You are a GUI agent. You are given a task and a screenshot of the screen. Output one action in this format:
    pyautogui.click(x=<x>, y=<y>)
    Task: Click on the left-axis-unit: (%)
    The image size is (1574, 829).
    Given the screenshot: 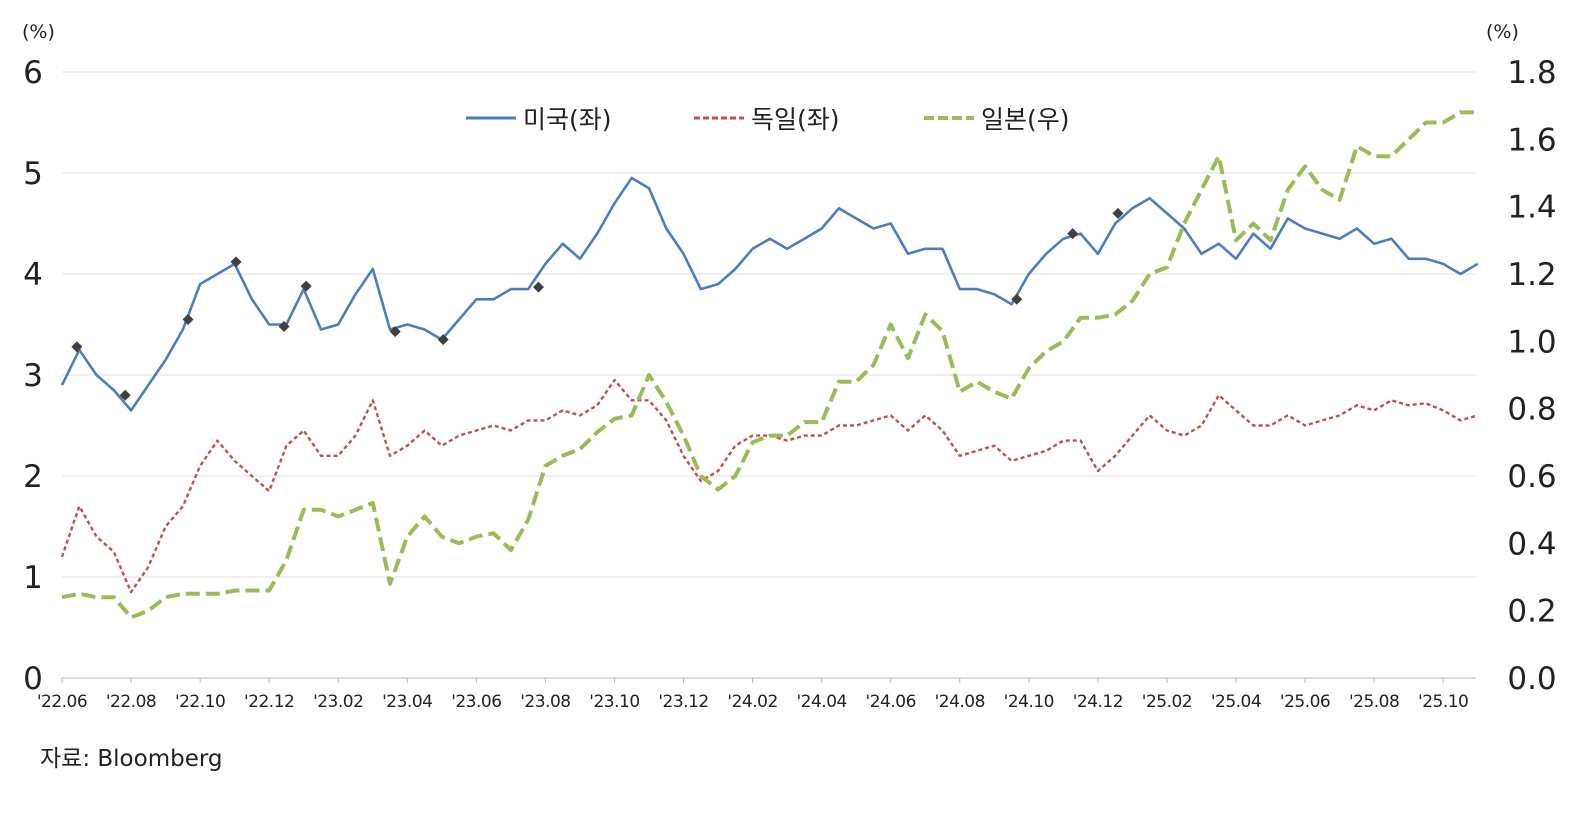 What is the action you would take?
    pyautogui.click(x=38, y=32)
    